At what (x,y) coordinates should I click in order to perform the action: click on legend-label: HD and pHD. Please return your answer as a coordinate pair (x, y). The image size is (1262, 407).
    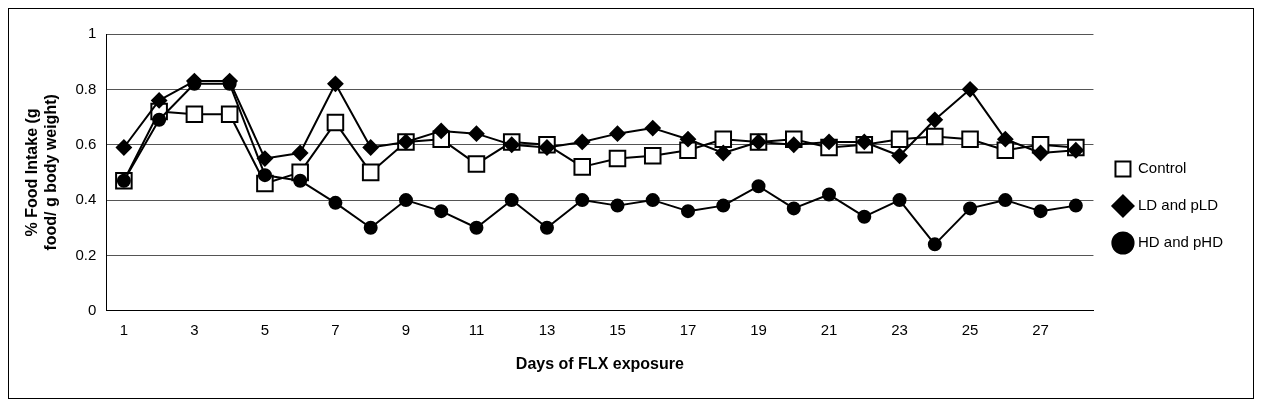
    Looking at the image, I should click on (1180, 242).